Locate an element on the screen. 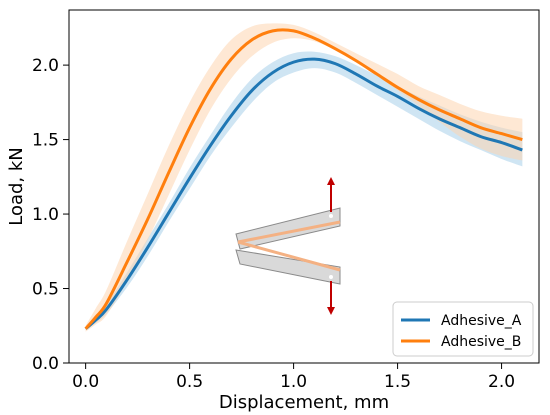 This screenshot has width=550, height=415. y-tick-label: 0.0 is located at coordinates (45, 364).